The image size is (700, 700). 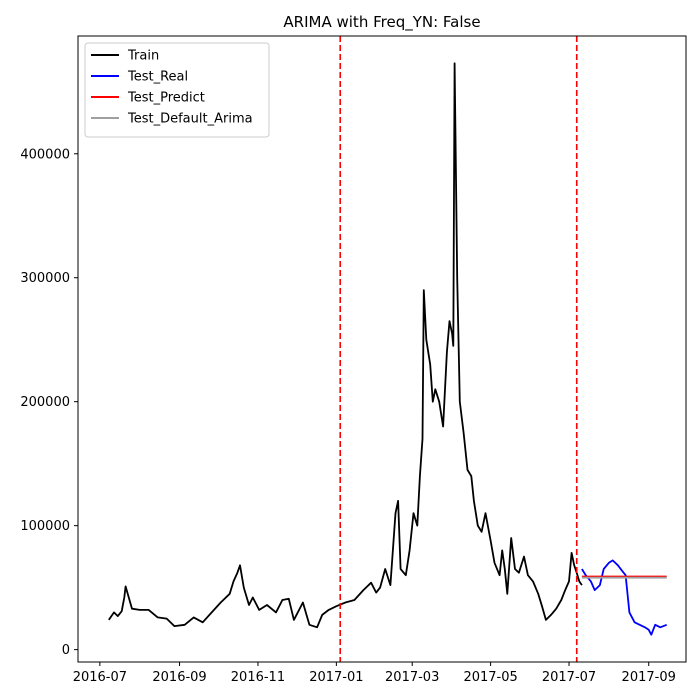 What do you see at coordinates (569, 677) in the screenshot?
I see `x-tick-label: 2017-07` at bounding box center [569, 677].